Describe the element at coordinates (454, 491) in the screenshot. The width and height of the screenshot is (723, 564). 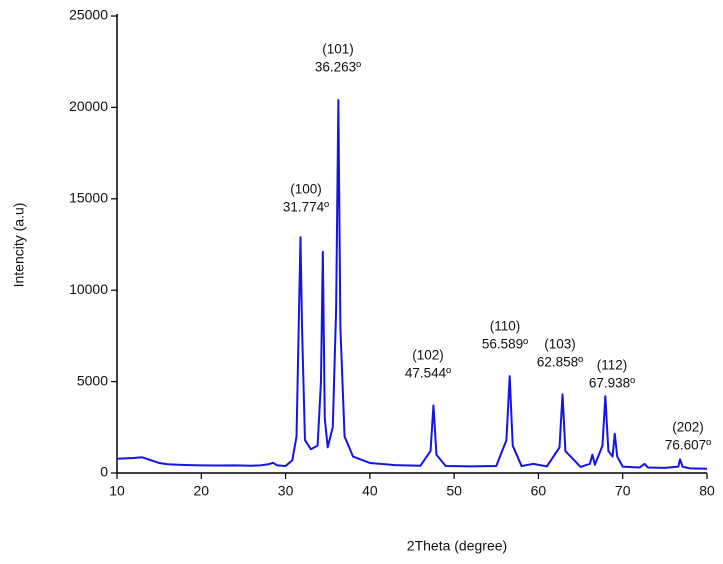
I see `x-tick-label: 50` at that location.